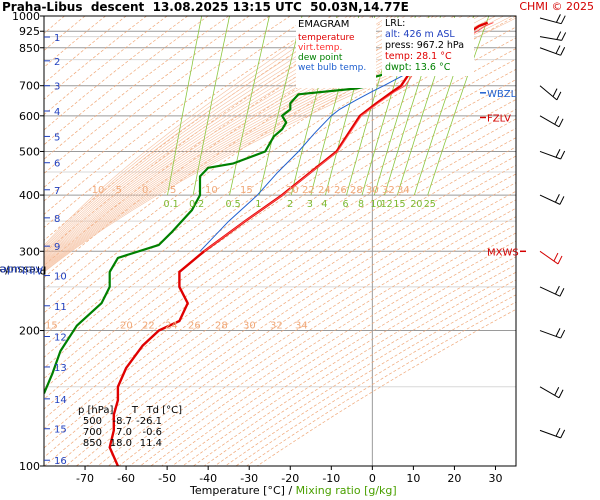  What do you see at coordinates (372, 478) in the screenshot?
I see `x-tick-label: 0` at bounding box center [372, 478].